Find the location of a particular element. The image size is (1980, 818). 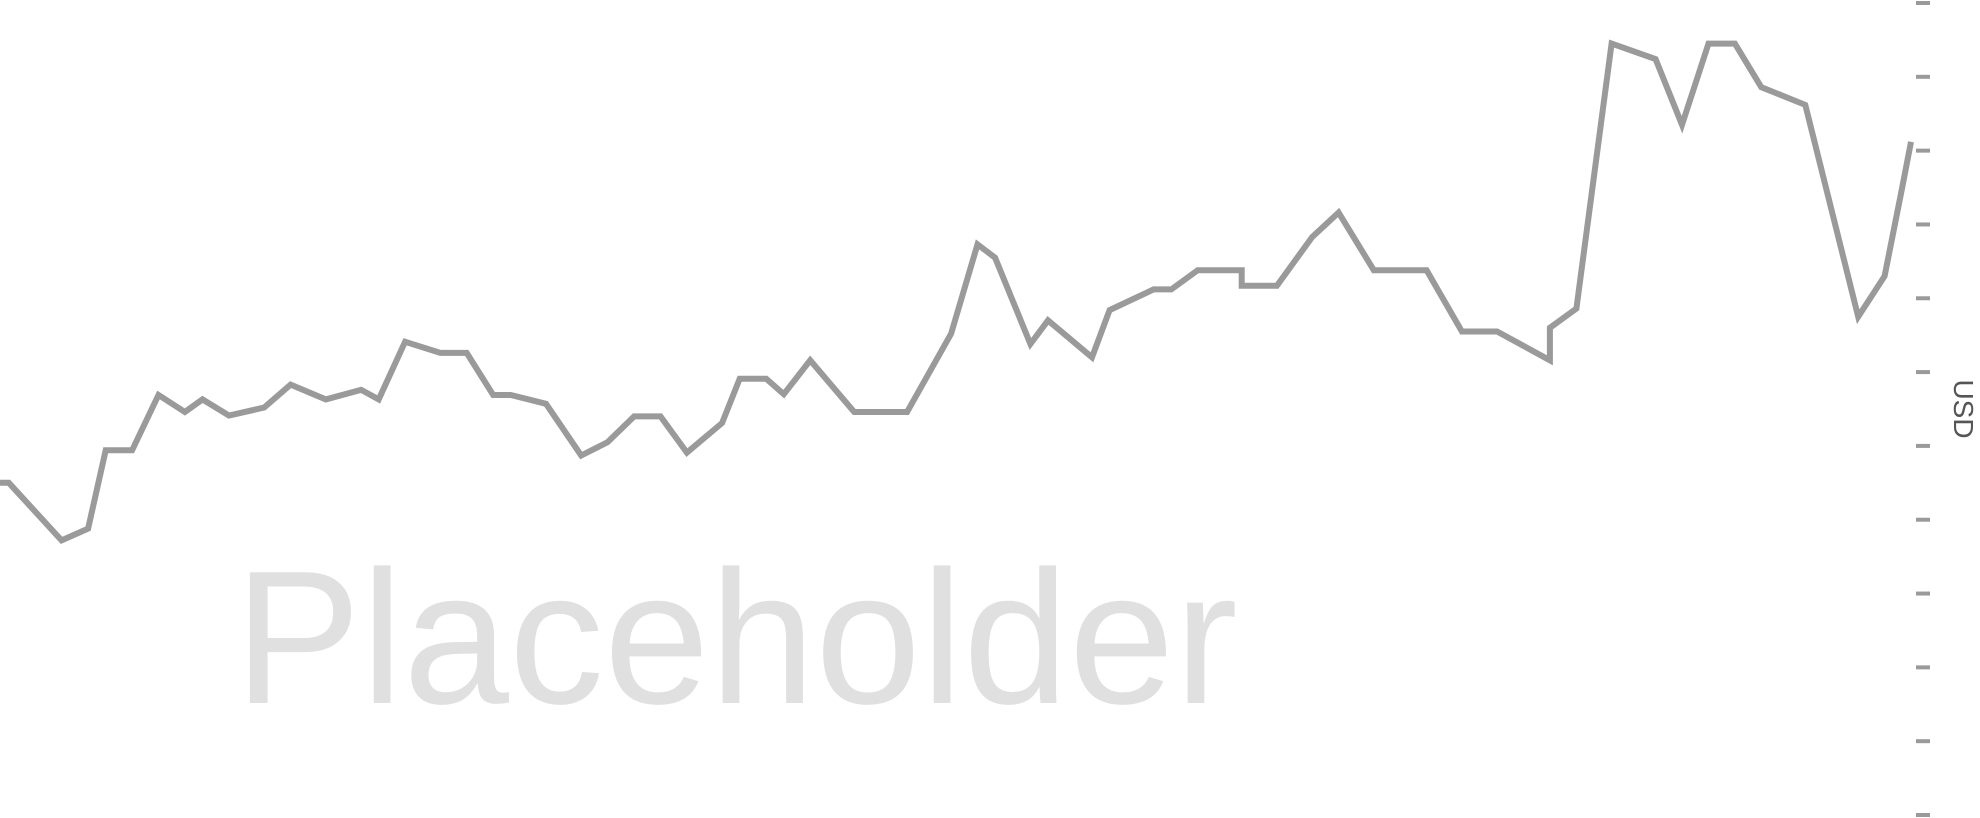

y-axis-ticks is located at coordinates (1923, 409).